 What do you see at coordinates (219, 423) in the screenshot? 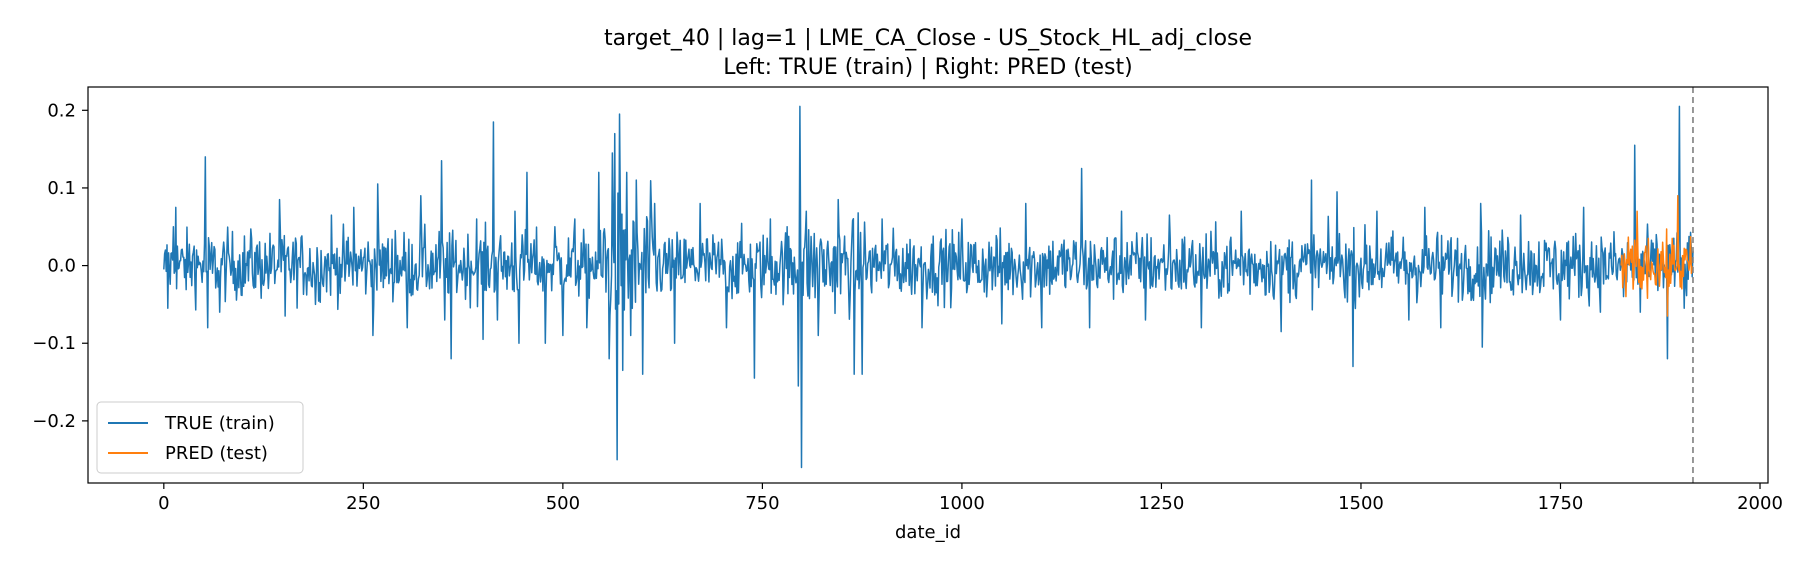
I see `legend-label-true: TRUE (train)` at bounding box center [219, 423].